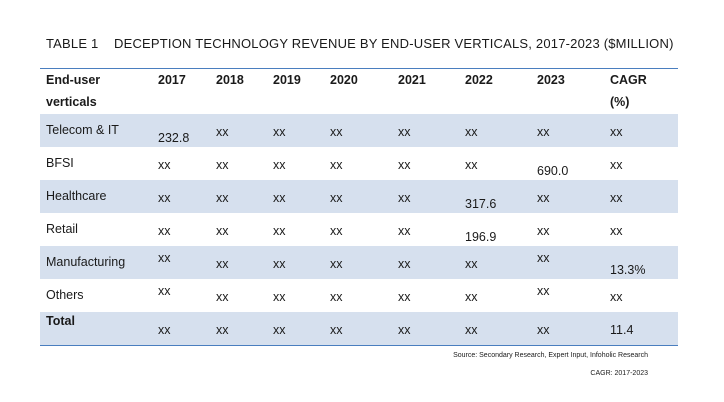 Image resolution: width=724 pixels, height=402 pixels. Describe the element at coordinates (172, 80) in the screenshot. I see `header-cell: 2017` at that location.